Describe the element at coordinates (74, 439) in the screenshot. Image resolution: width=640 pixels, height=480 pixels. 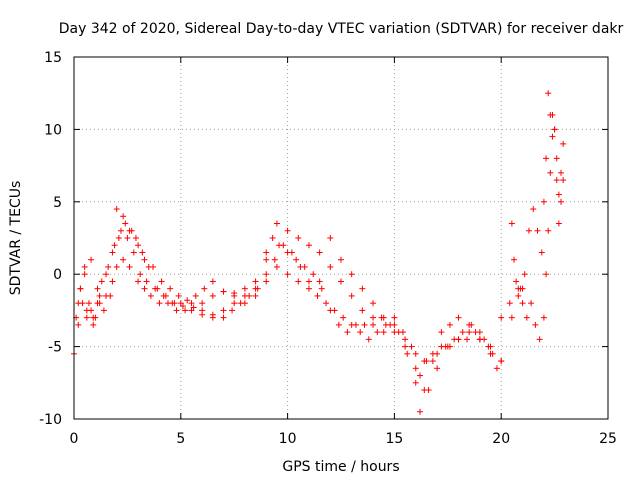
I see `x-tick-label: 0` at that location.